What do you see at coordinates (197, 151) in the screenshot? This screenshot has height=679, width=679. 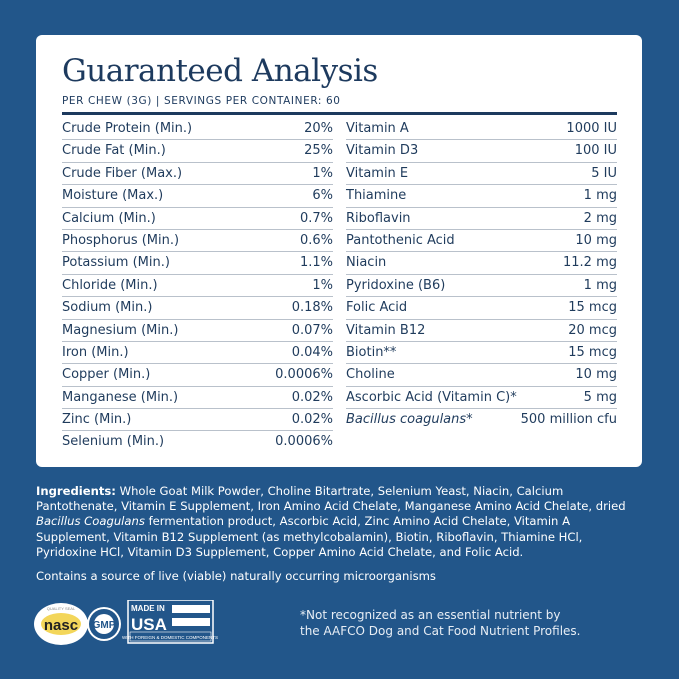 I see `nutrient-row: Crude Fat (Min.) 25%` at bounding box center [197, 151].